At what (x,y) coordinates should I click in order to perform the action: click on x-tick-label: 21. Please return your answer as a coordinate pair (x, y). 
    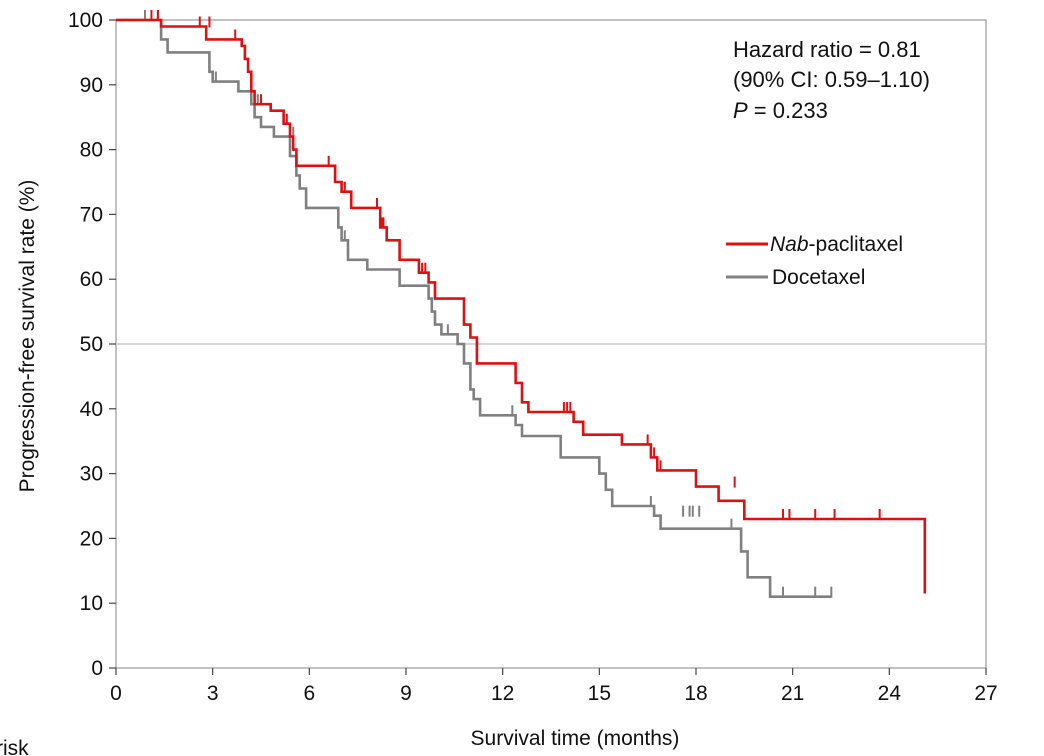
    Looking at the image, I should click on (792, 693).